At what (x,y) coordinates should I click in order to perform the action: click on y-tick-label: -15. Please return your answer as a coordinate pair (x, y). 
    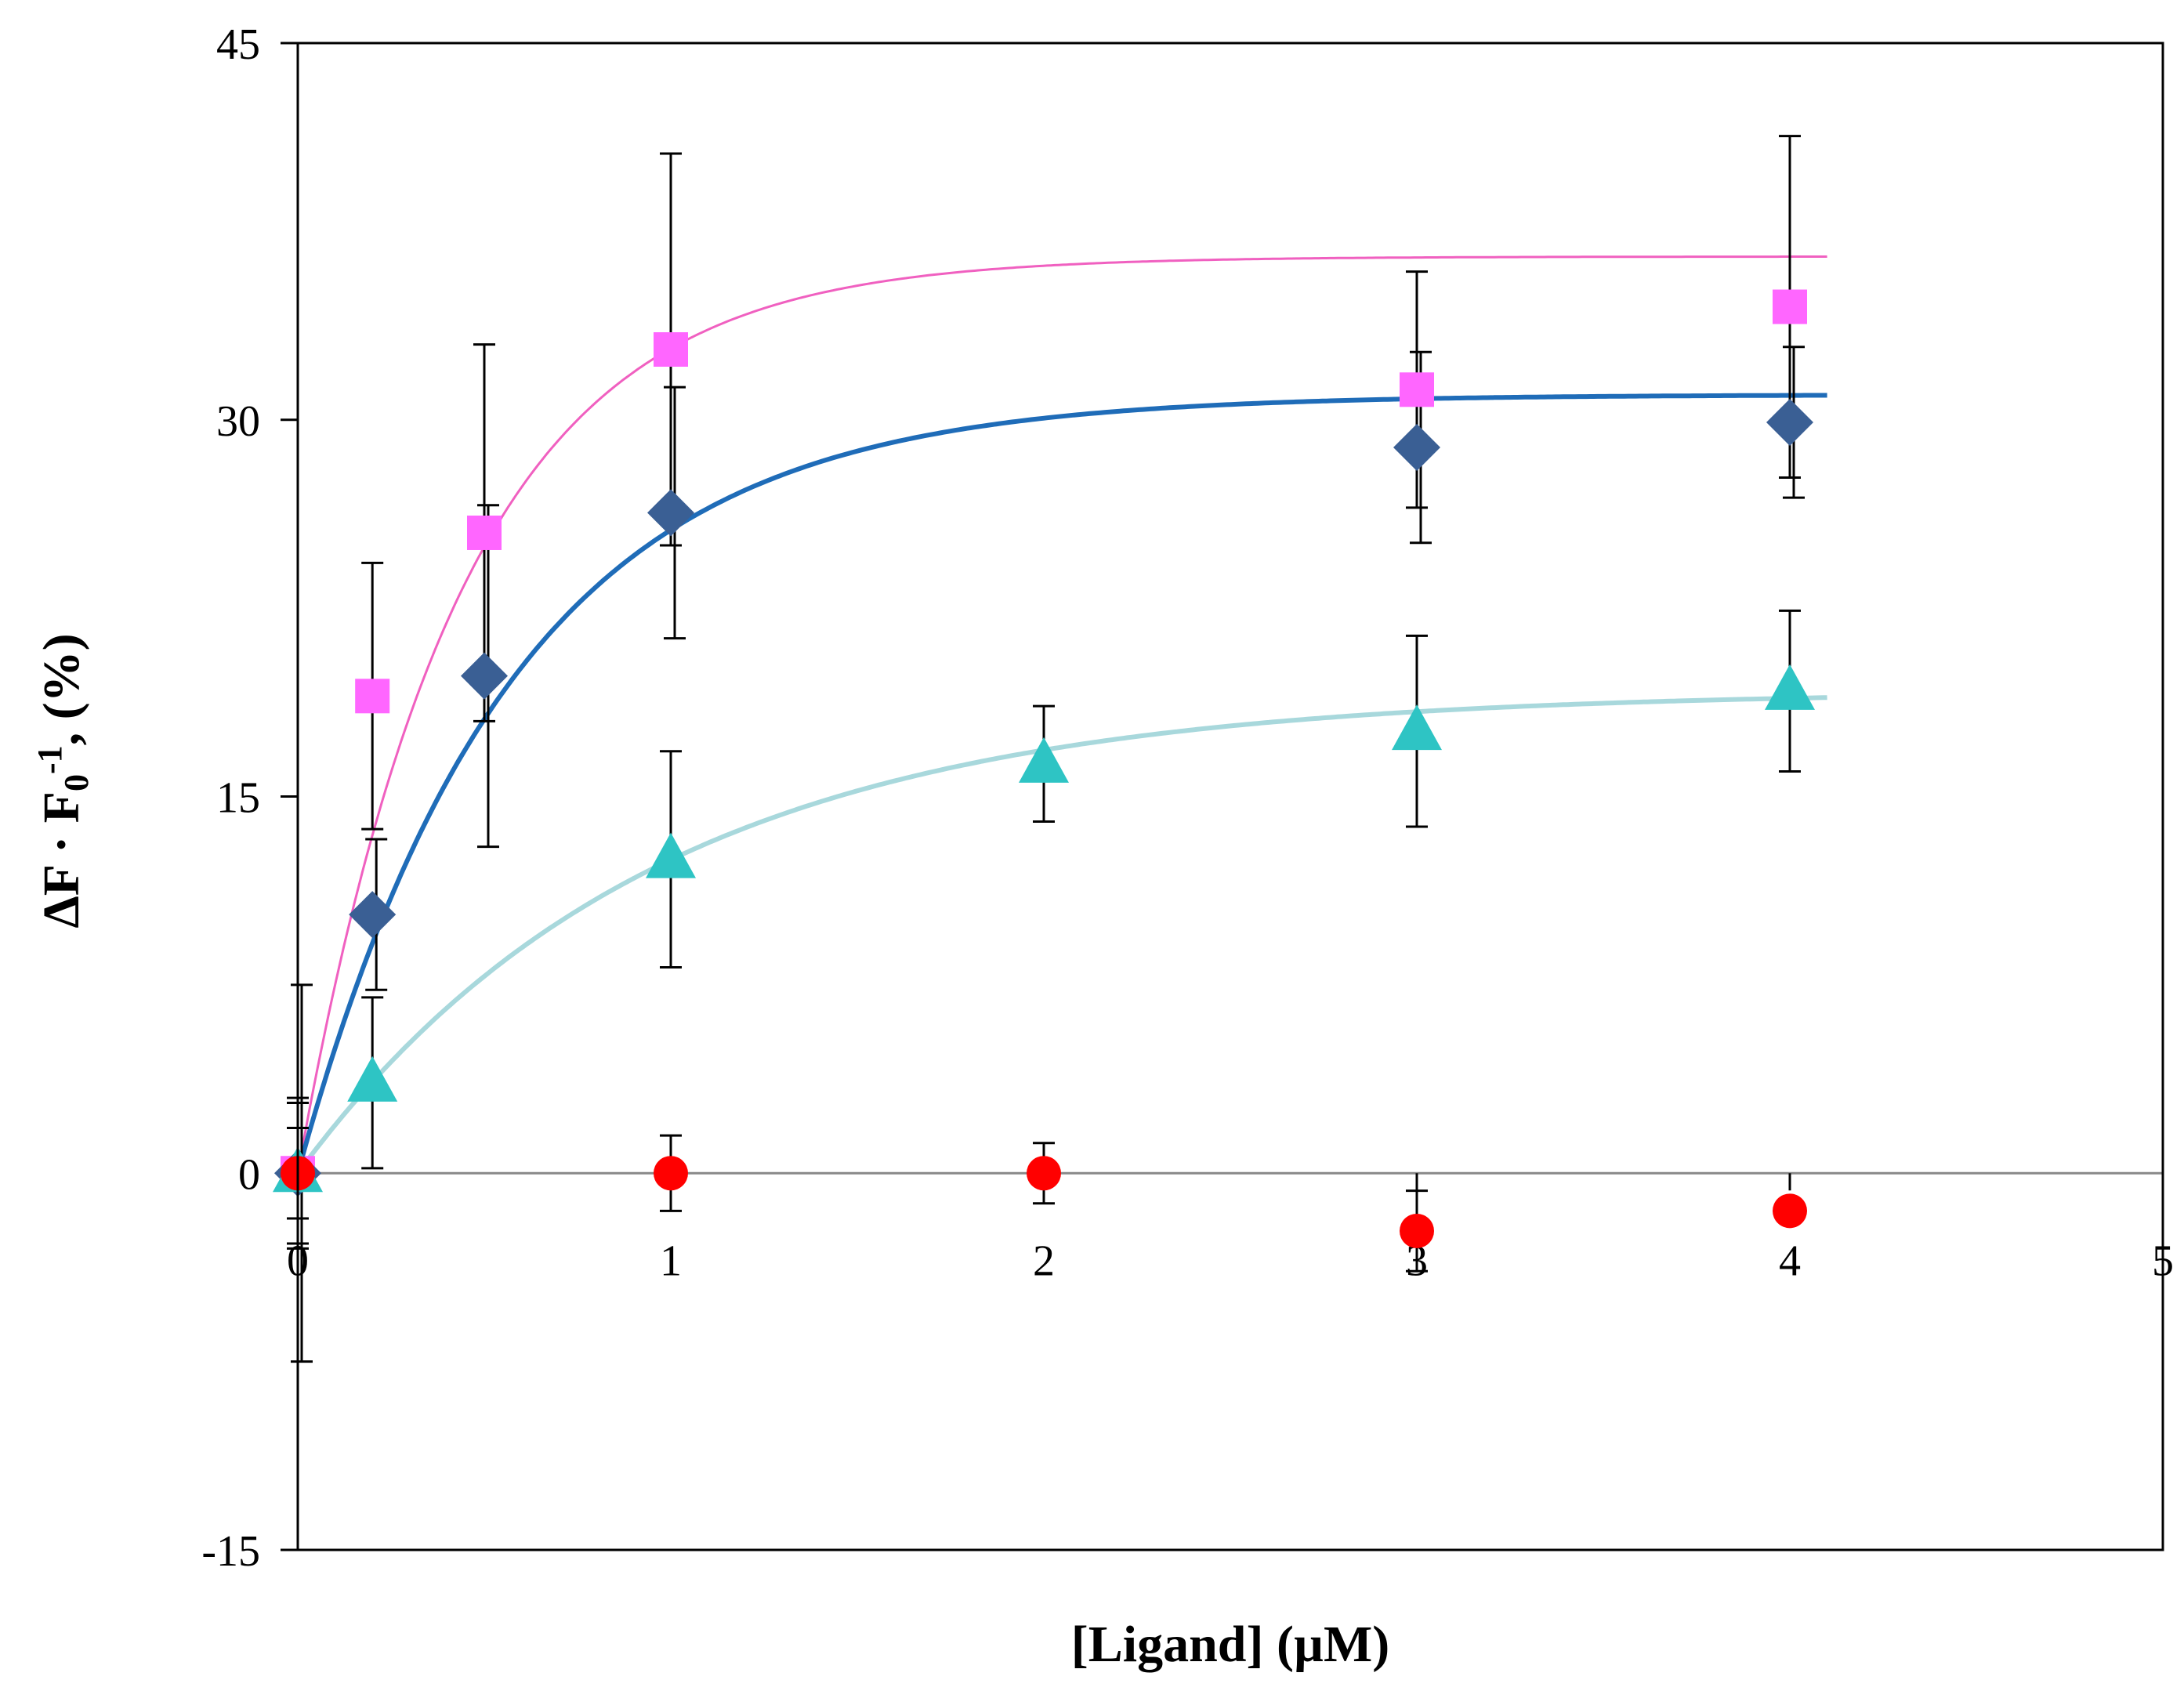
    Looking at the image, I should click on (230, 1551).